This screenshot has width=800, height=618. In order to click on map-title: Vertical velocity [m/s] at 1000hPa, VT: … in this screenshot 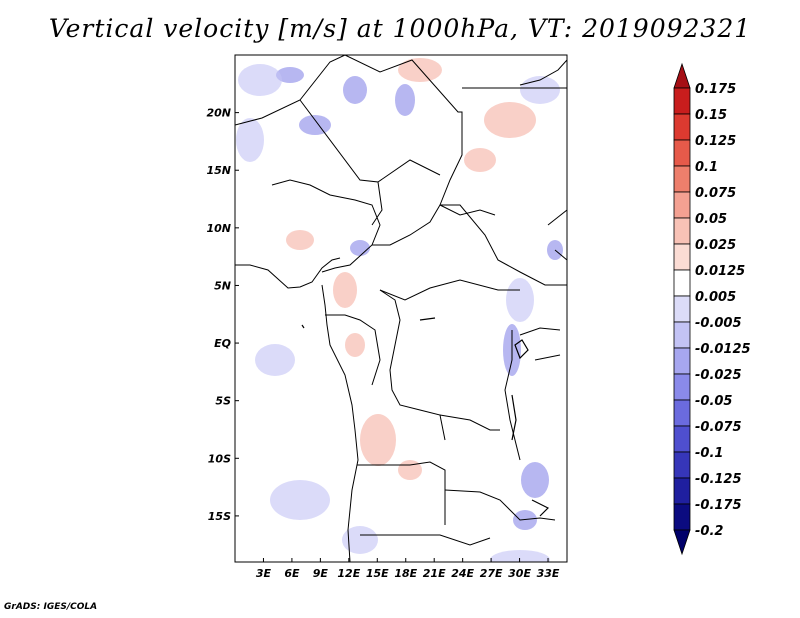, I will do `click(400, 28)`.